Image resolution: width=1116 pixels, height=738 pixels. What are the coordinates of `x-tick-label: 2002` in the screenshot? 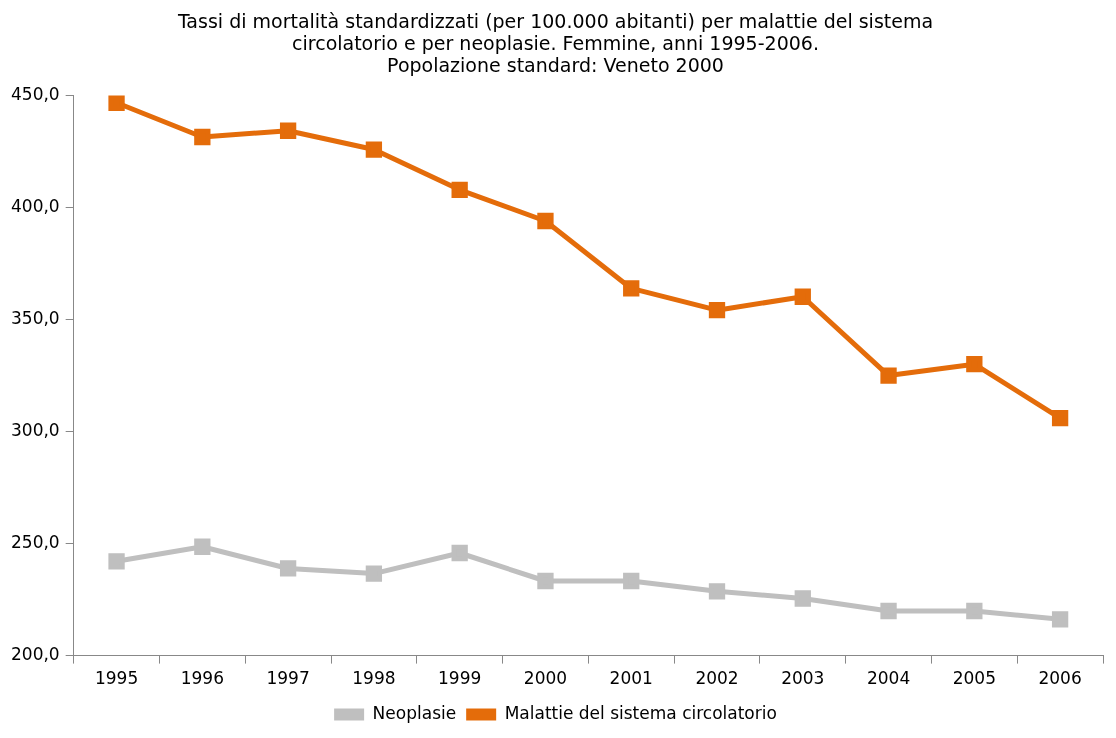 It's located at (717, 678).